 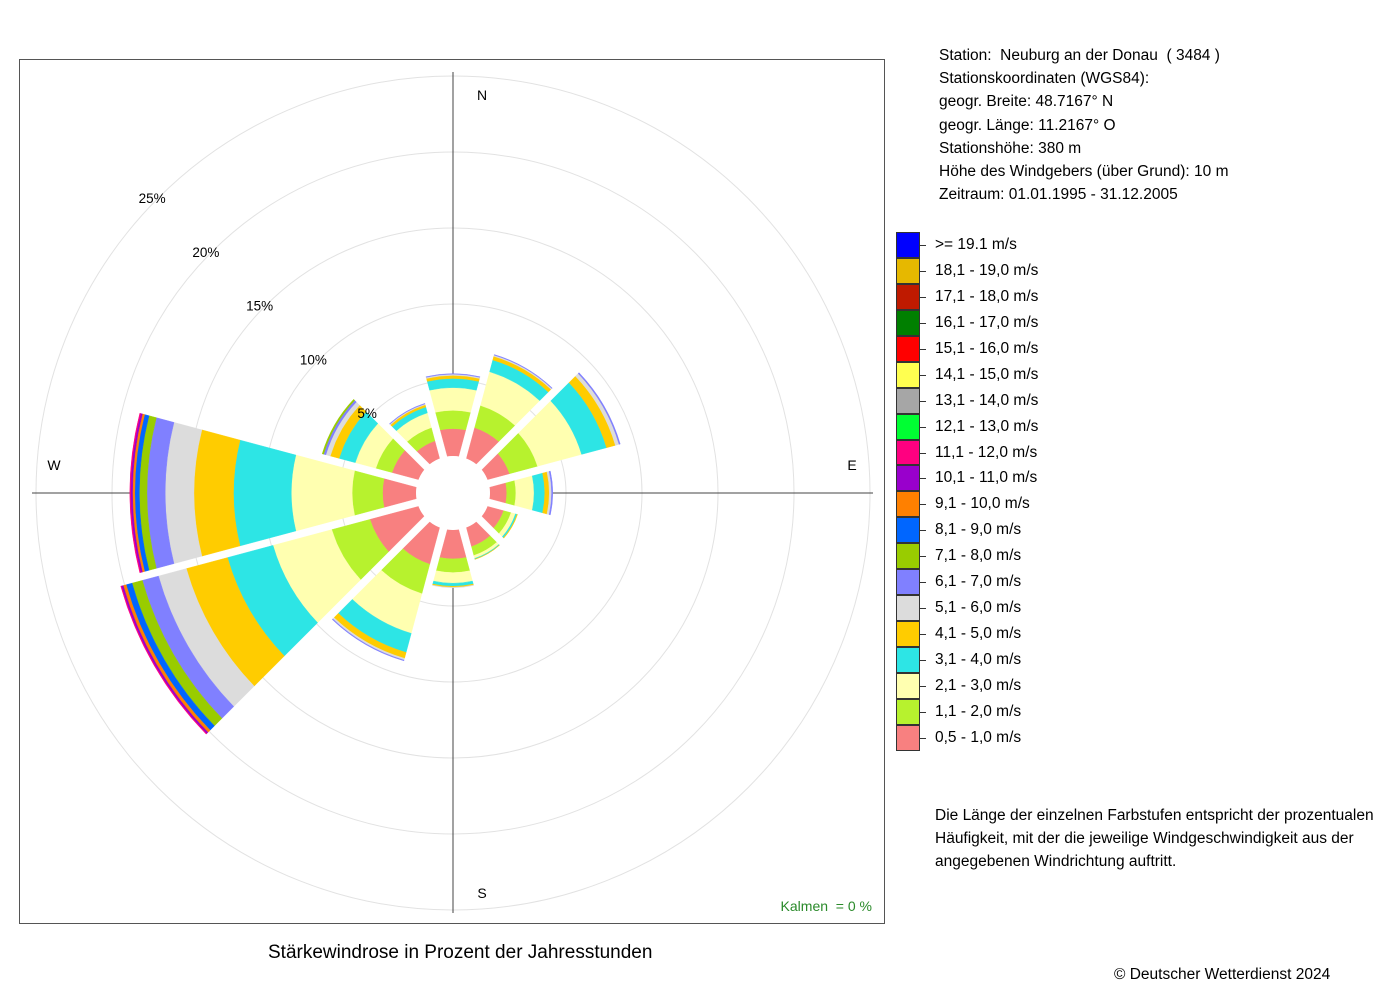 What do you see at coordinates (987, 296) in the screenshot?
I see `legend-label: 17,1 - 18,0 m/s` at bounding box center [987, 296].